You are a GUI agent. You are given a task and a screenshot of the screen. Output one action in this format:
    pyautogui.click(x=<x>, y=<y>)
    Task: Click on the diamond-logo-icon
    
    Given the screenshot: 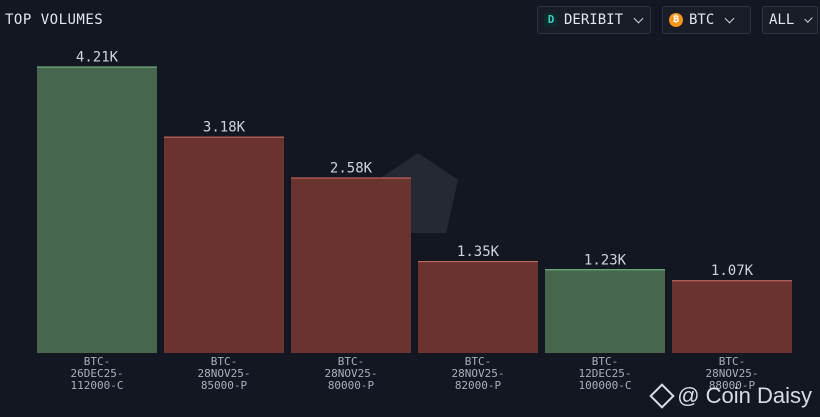 What is the action you would take?
    pyautogui.click(x=662, y=396)
    